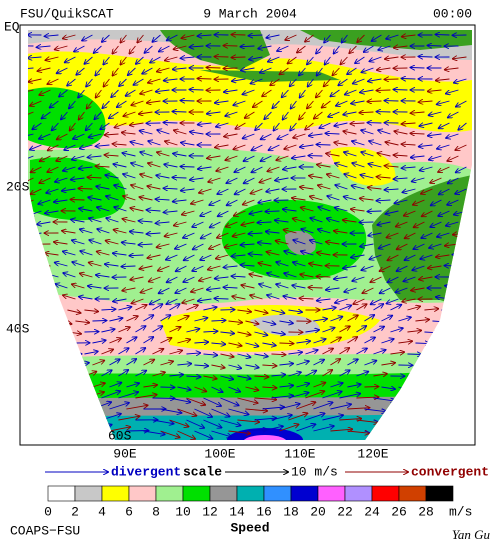  Describe the element at coordinates (331, 493) in the screenshot. I see `colorbar-cell` at that location.